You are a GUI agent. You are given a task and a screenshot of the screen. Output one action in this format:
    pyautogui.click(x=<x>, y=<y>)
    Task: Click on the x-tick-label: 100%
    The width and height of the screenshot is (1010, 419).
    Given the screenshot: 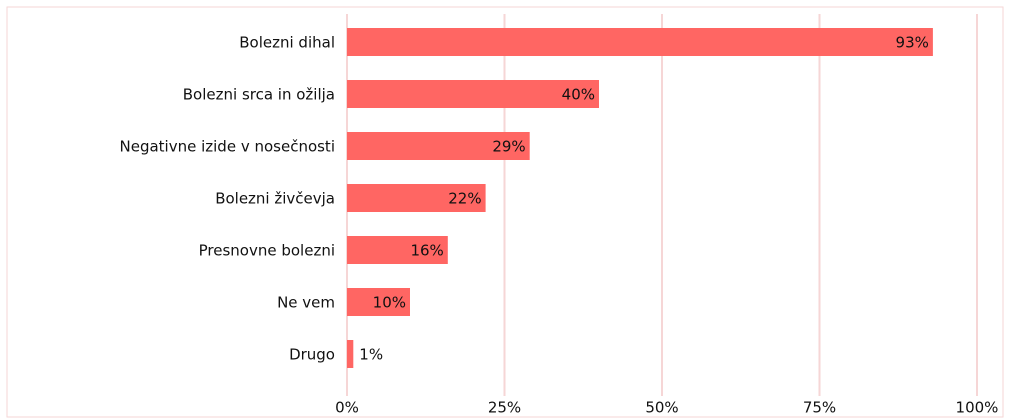 What is the action you would take?
    pyautogui.click(x=977, y=408)
    